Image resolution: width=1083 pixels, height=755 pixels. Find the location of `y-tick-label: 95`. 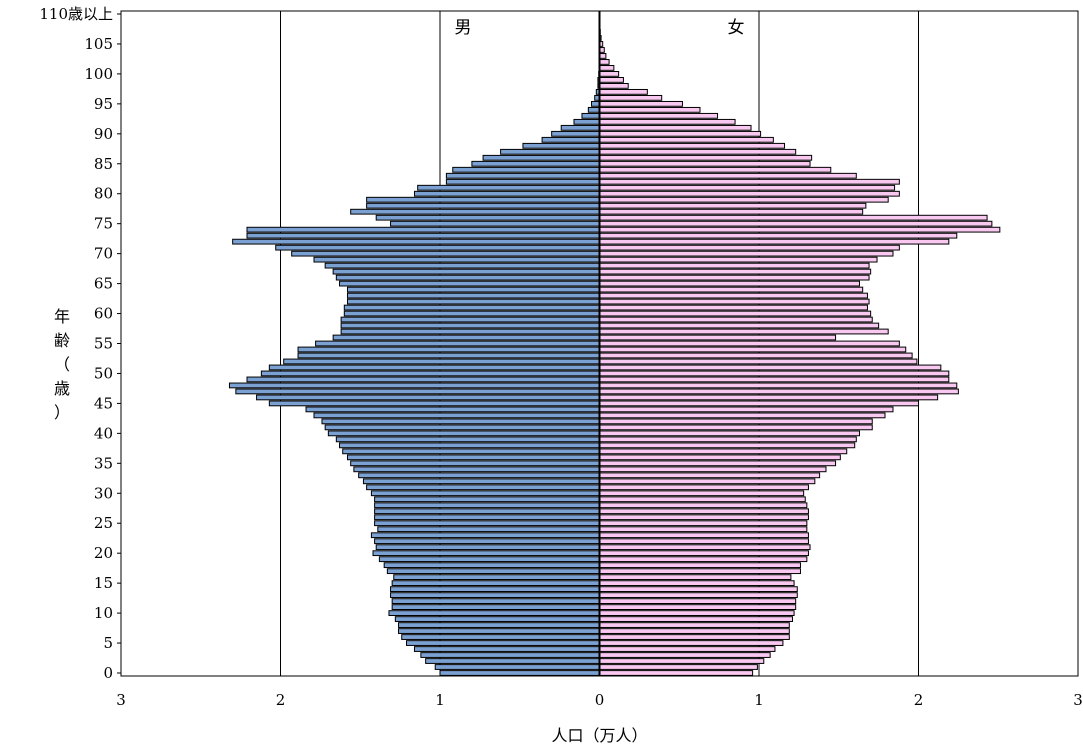

y-tick-label: 95 is located at coordinates (103, 104).